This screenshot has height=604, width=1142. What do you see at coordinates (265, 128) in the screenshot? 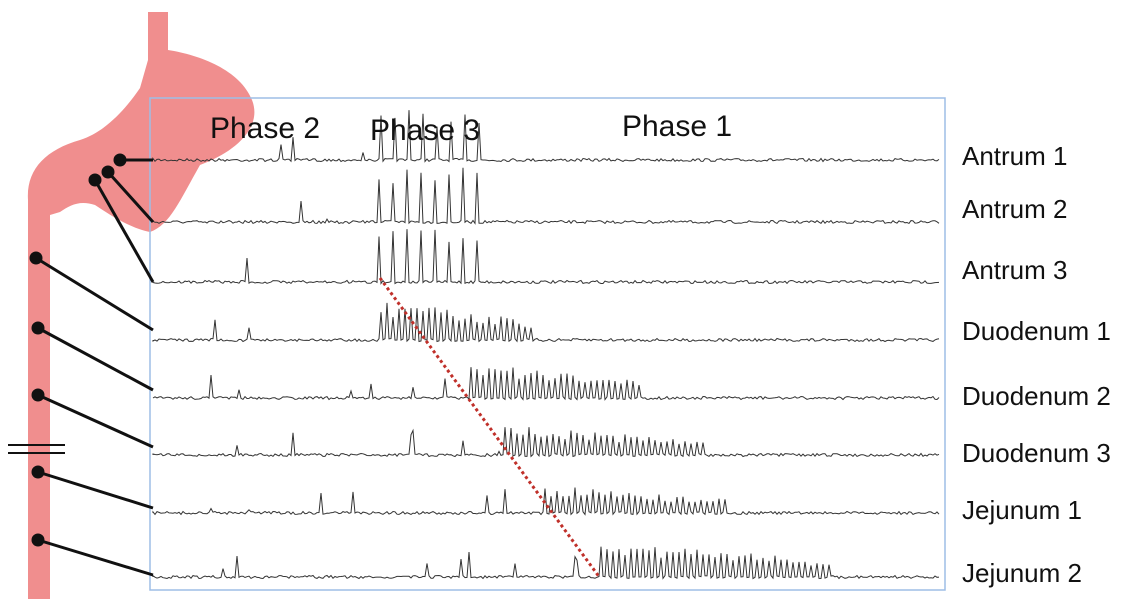
I see `phase-label: Phase 2` at bounding box center [265, 128].